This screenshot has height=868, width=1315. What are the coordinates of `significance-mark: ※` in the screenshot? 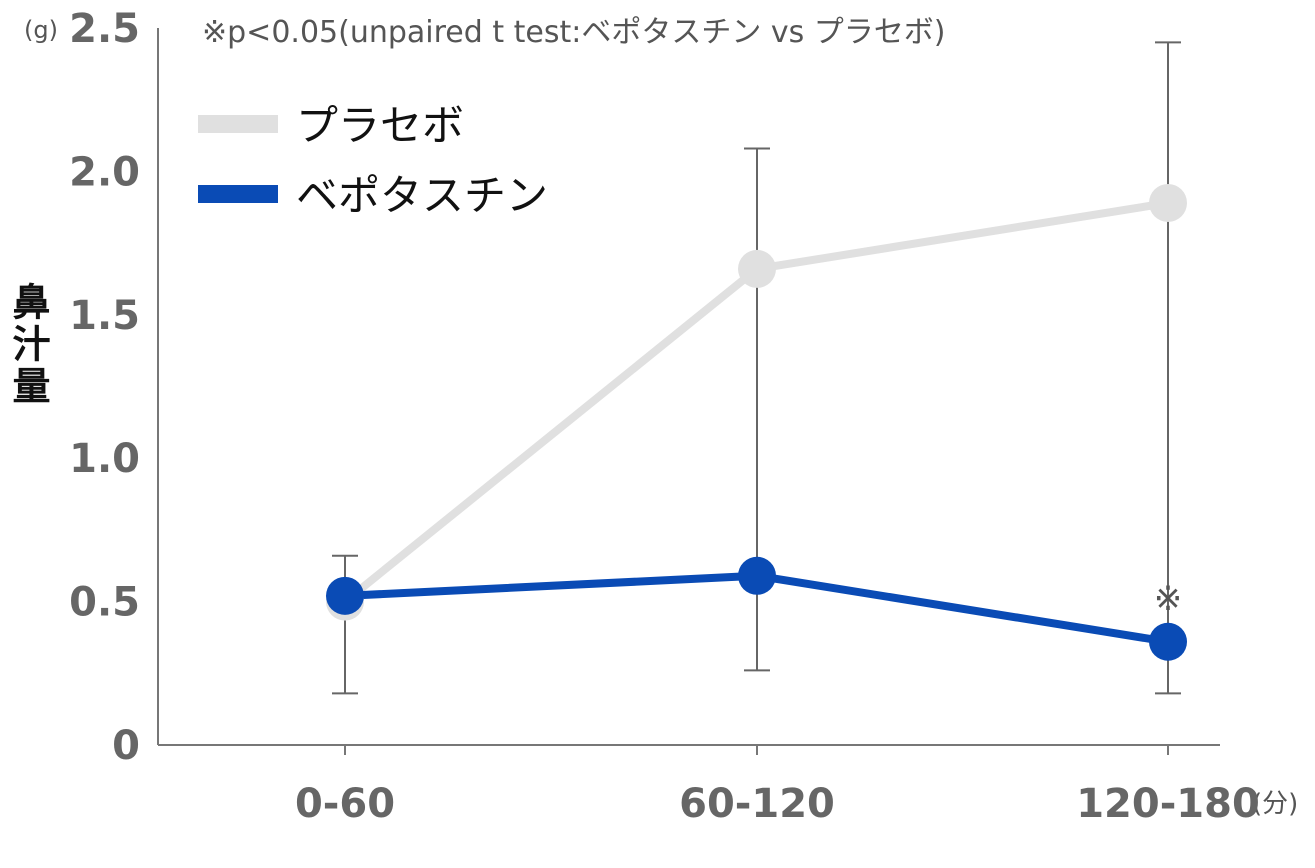 It's located at (1168, 599).